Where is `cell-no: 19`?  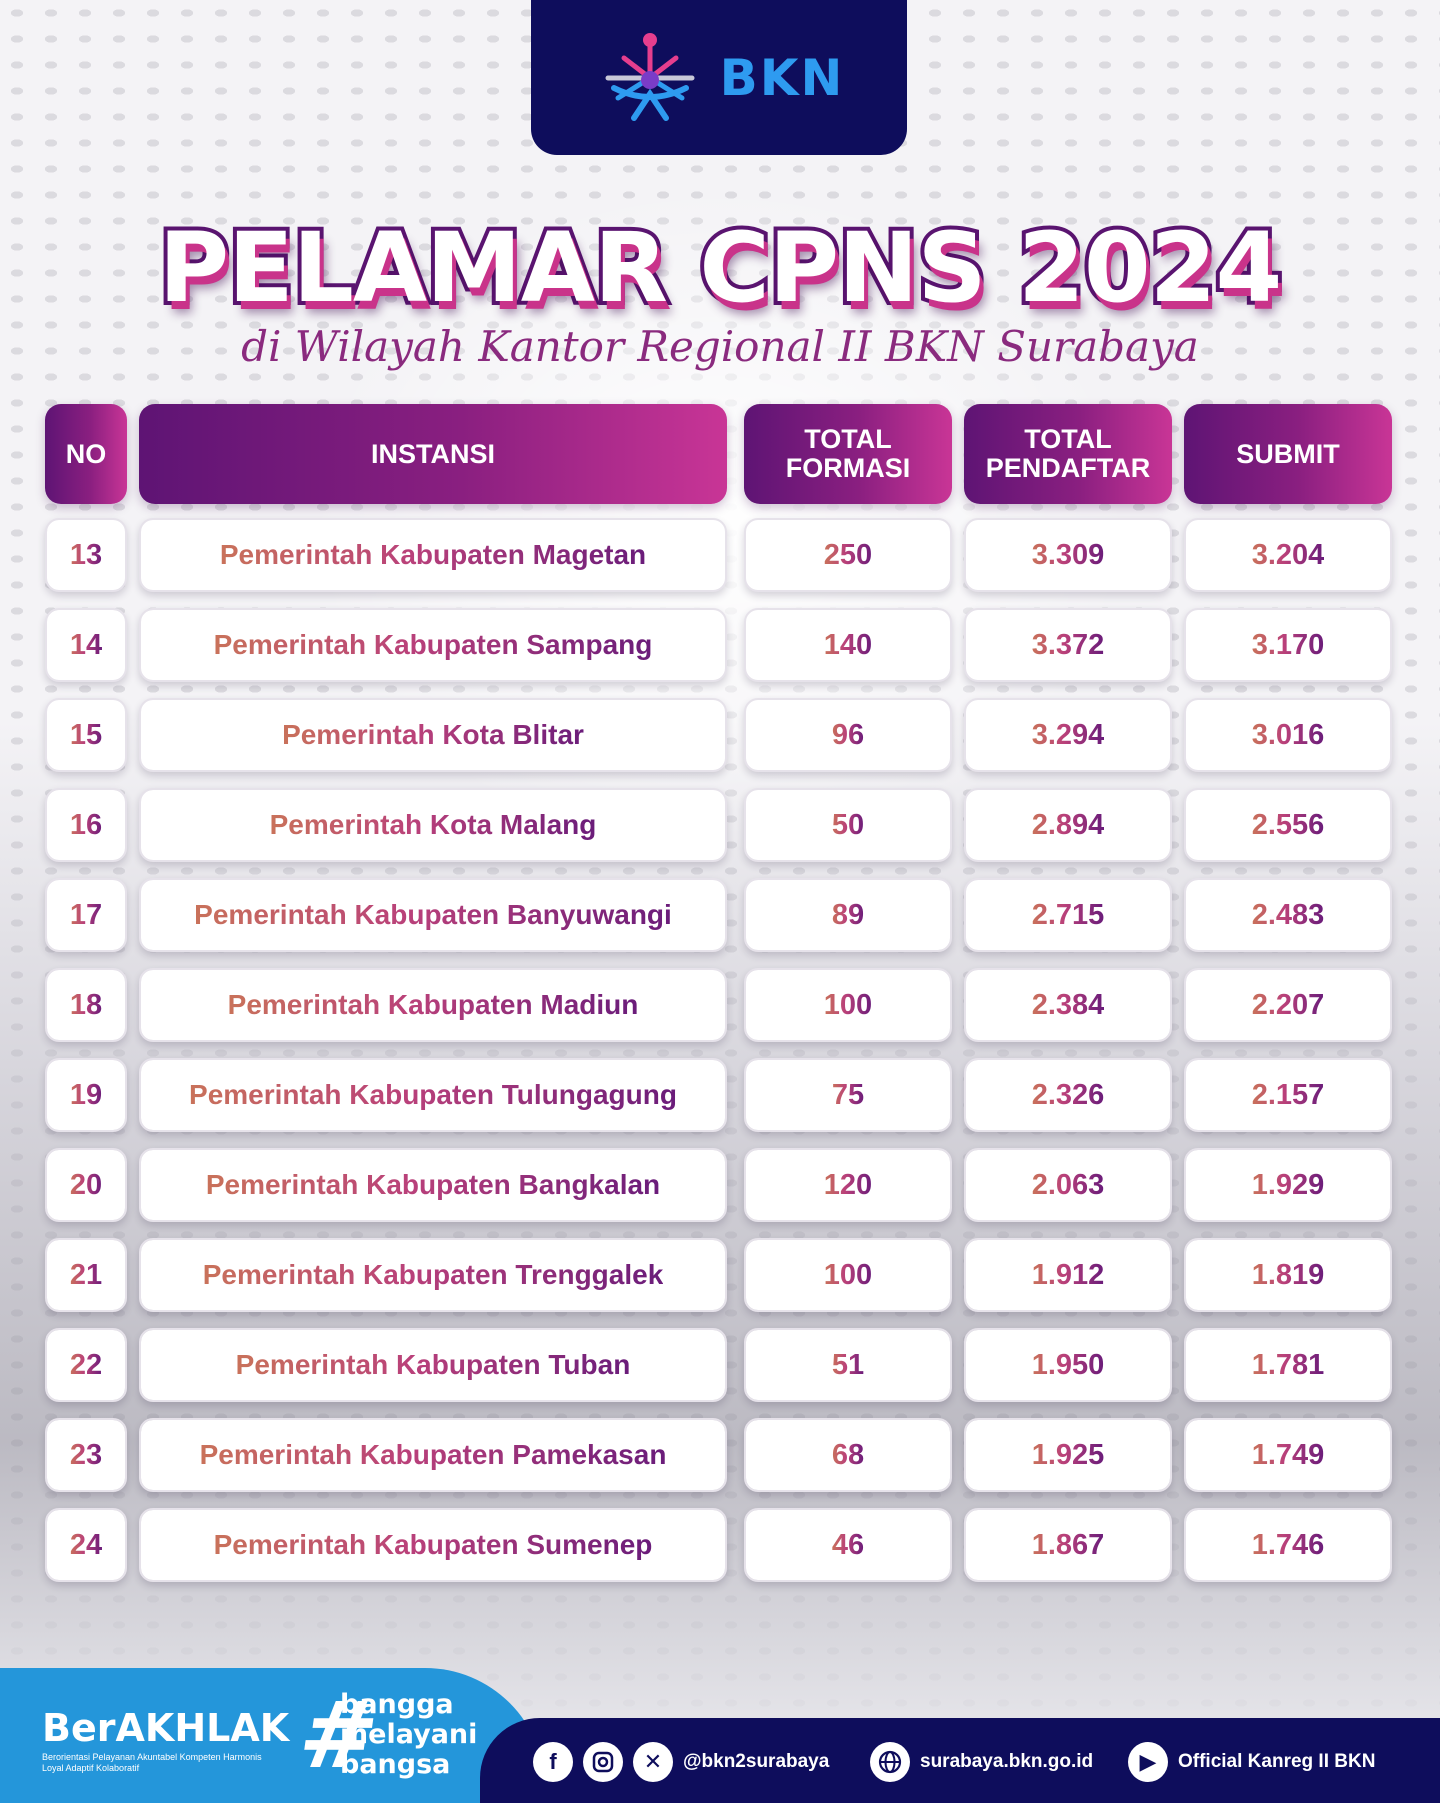 cell-no: 19 is located at coordinates (86, 1095).